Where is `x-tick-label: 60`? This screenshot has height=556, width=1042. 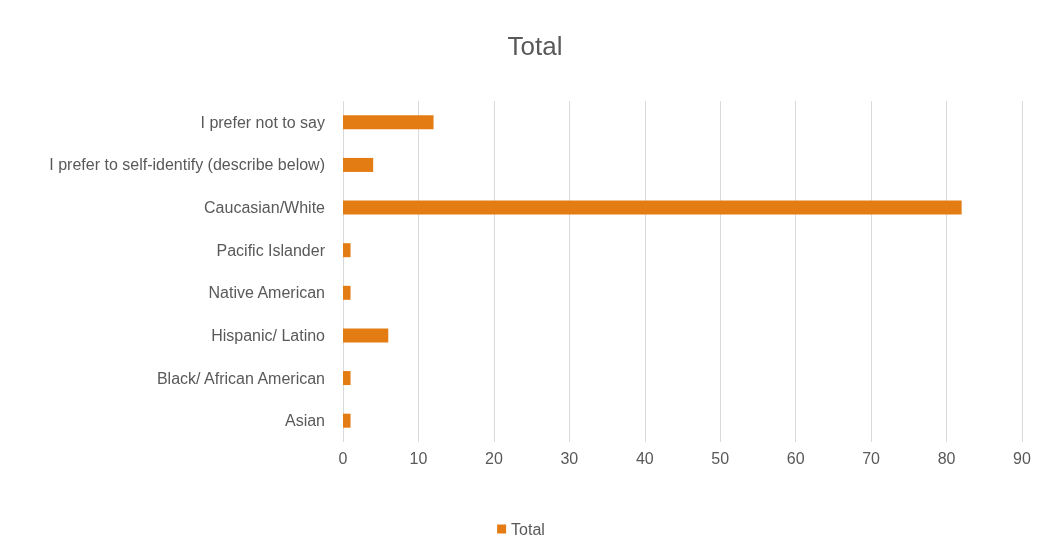 x-tick-label: 60 is located at coordinates (795, 458).